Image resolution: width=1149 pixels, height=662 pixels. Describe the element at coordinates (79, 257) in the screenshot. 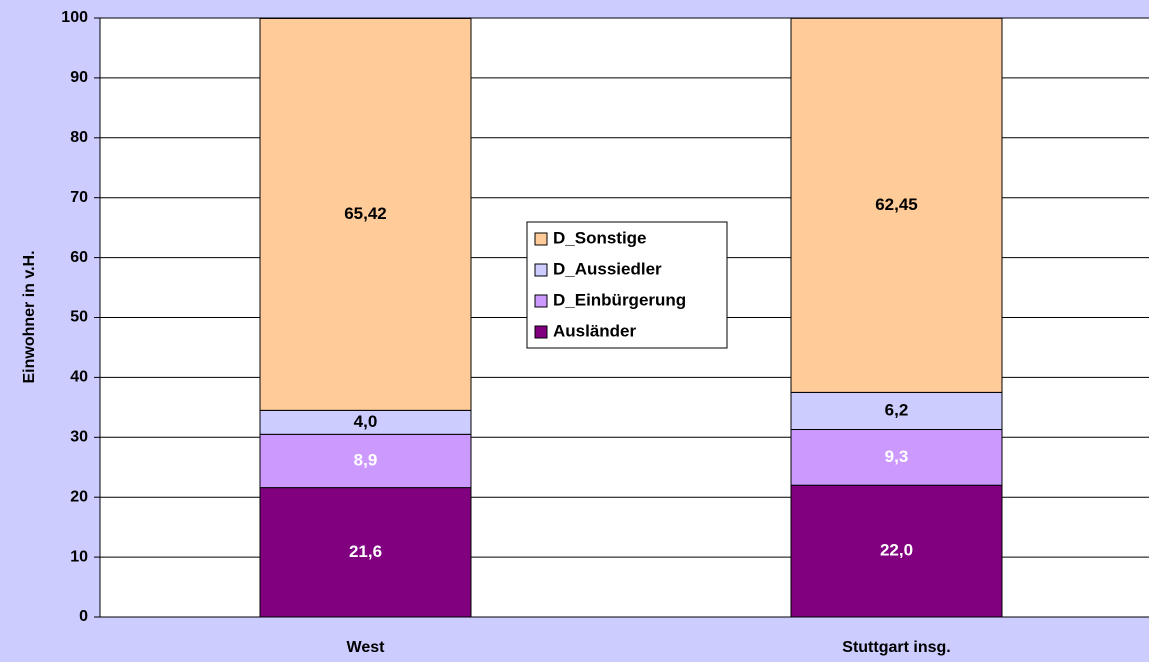

I see `y-tick-label: 60` at that location.